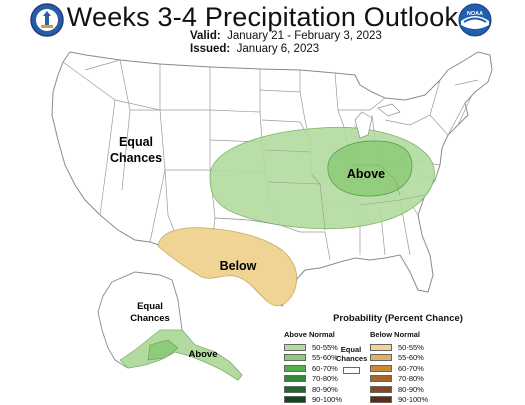  I want to click on legend-equal-line2: Chances, so click(352, 358).